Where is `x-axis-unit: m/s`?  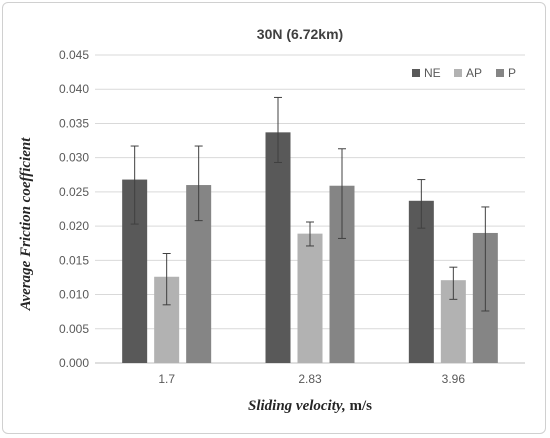
x-axis-unit: m/s is located at coordinates (361, 406).